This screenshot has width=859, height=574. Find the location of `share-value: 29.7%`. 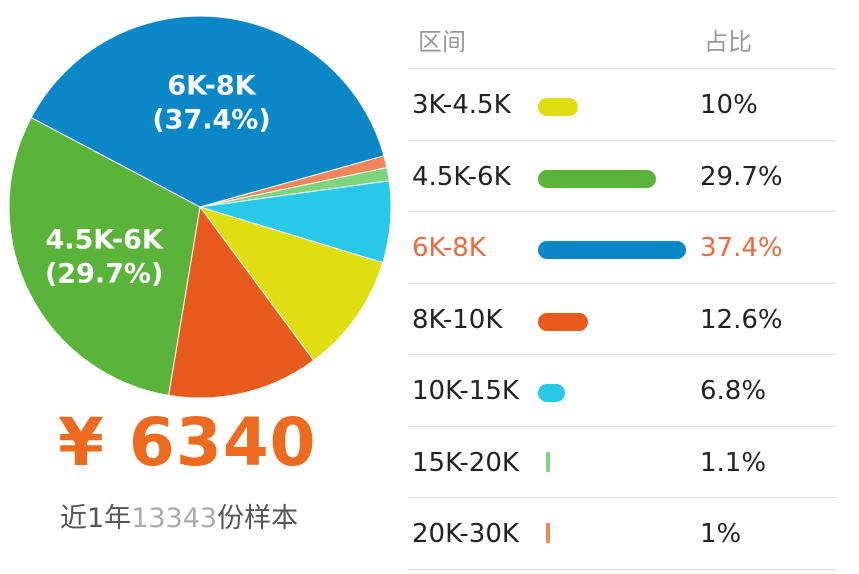

share-value: 29.7% is located at coordinates (741, 176).